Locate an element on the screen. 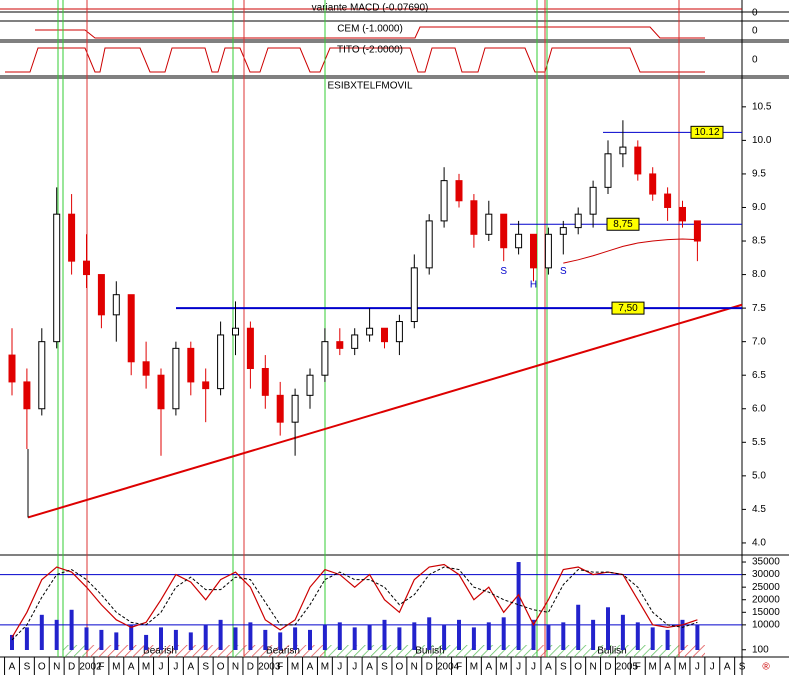 Image resolution: width=789 pixels, height=675 pixels. x-tick-label: 2004 is located at coordinates (448, 667).